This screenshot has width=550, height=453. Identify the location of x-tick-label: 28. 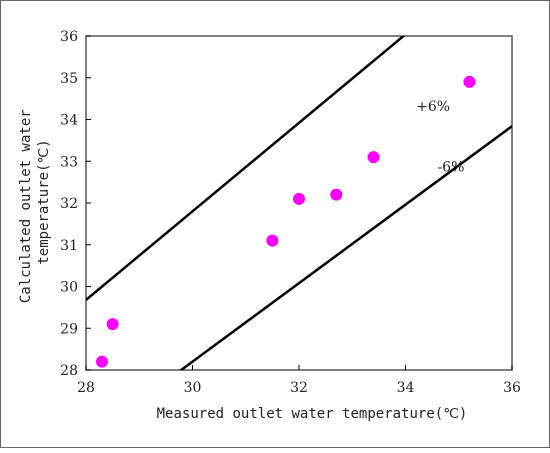
(86, 388).